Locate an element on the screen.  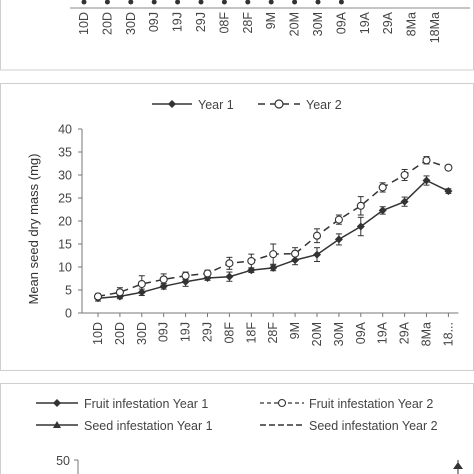
legend-marker-fruit-year2 is located at coordinates (282, 403).